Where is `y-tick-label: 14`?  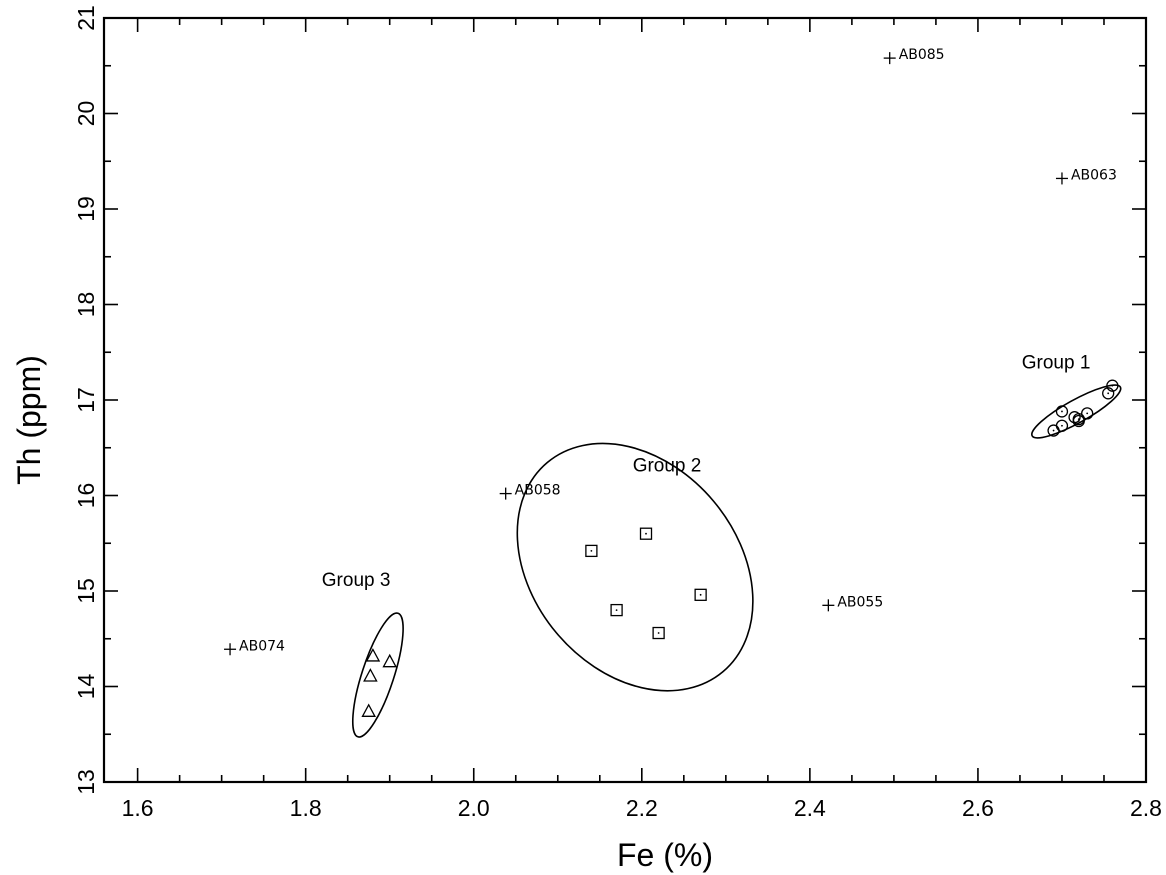
y-tick-label: 14 is located at coordinates (86, 687).